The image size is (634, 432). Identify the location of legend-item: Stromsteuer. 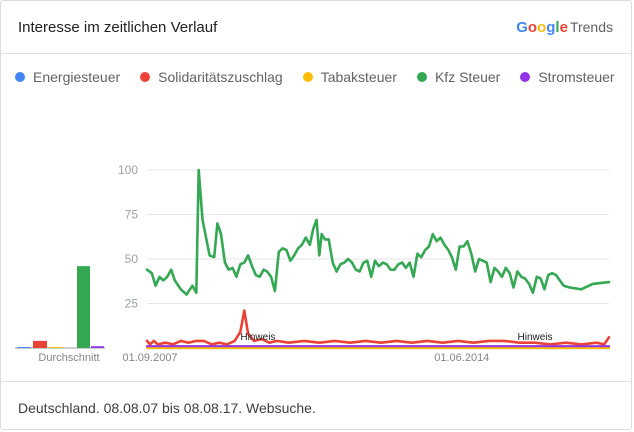
(567, 77).